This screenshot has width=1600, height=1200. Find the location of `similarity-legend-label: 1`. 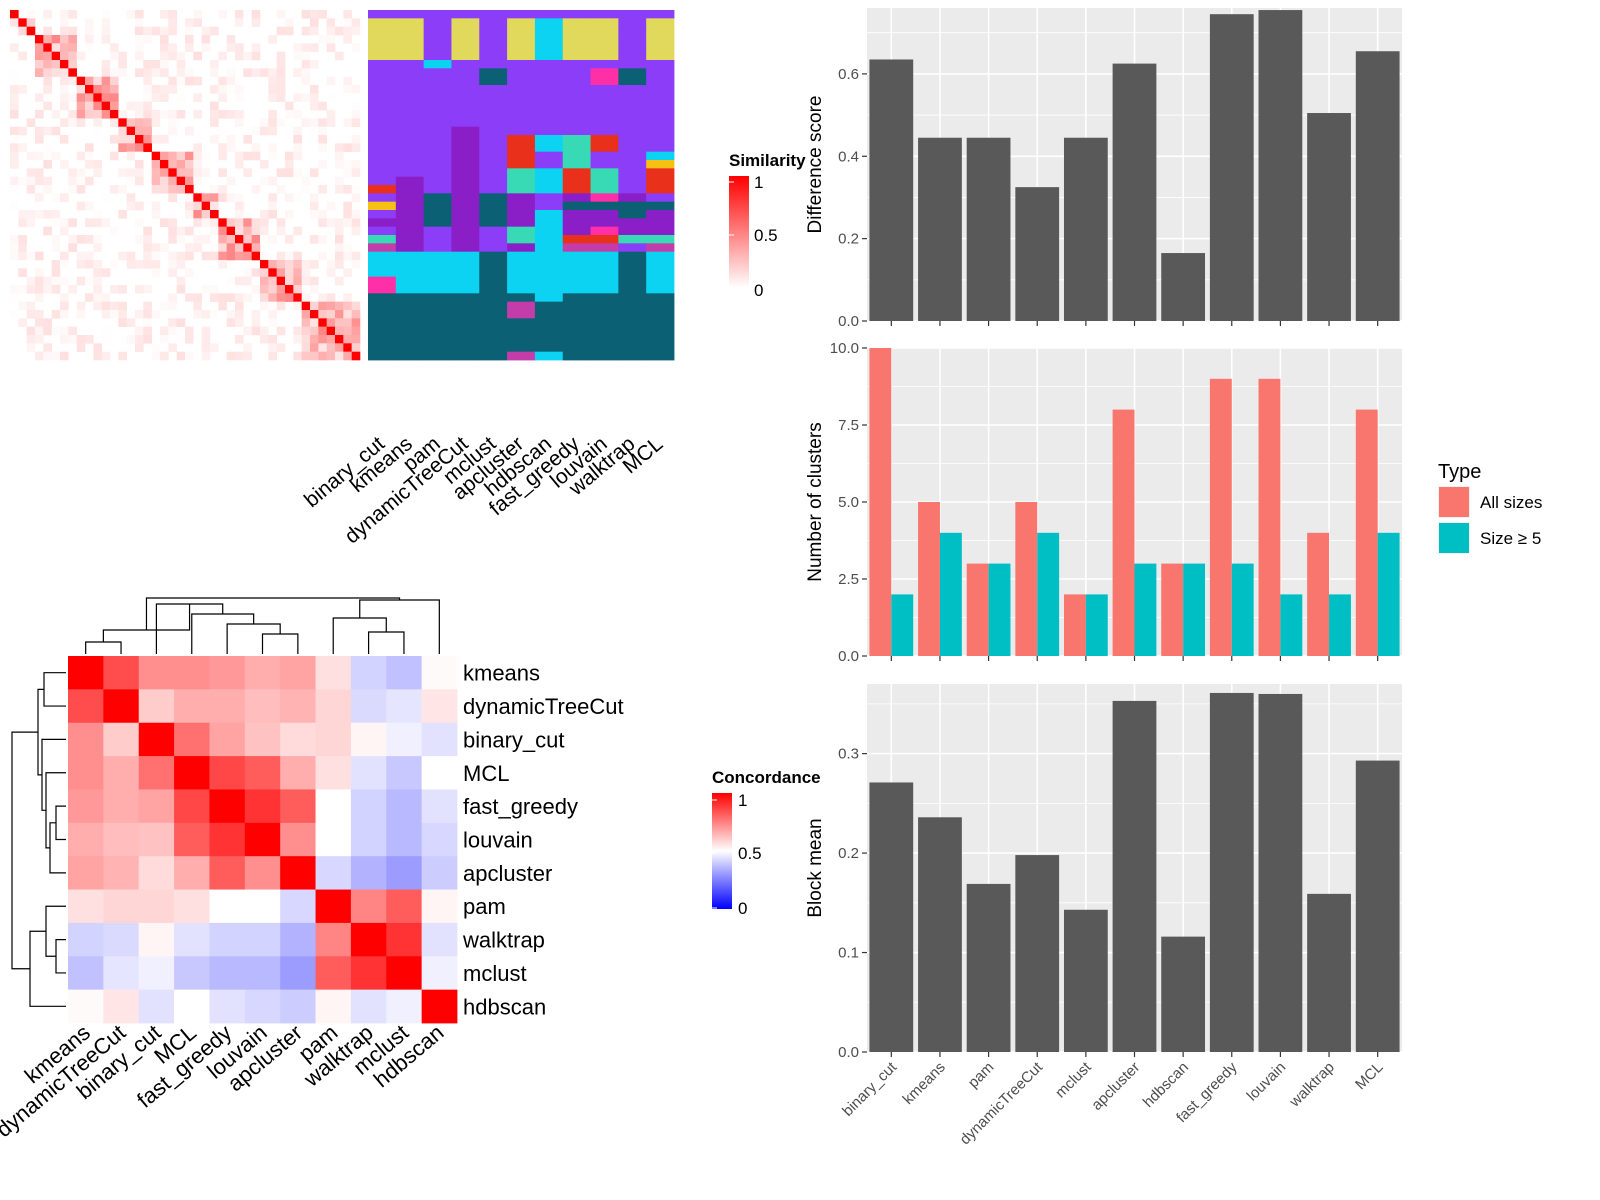

similarity-legend-label: 1 is located at coordinates (758, 182).